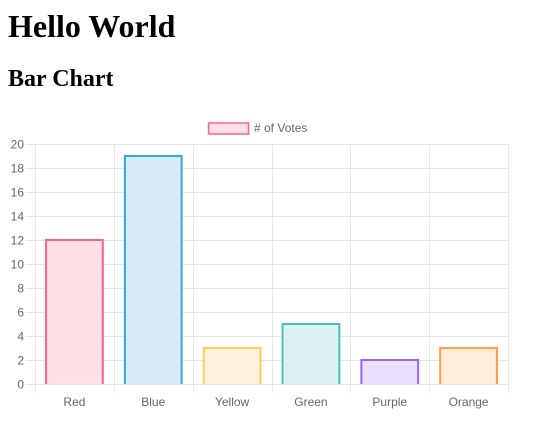 The image size is (548, 430). What do you see at coordinates (20, 313) in the screenshot?
I see `y-tick-label: 6` at bounding box center [20, 313].